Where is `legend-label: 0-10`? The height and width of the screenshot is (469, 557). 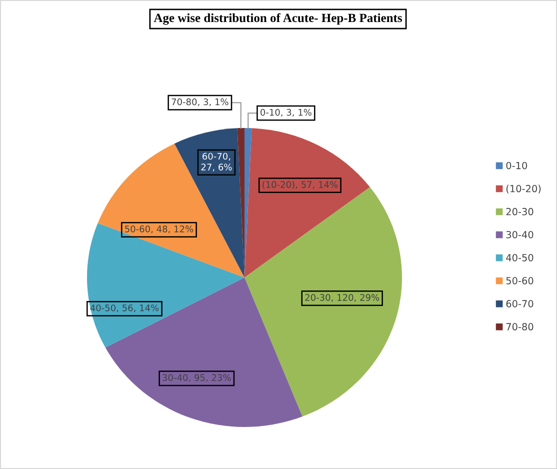 legend-label: 0-10 is located at coordinates (517, 166).